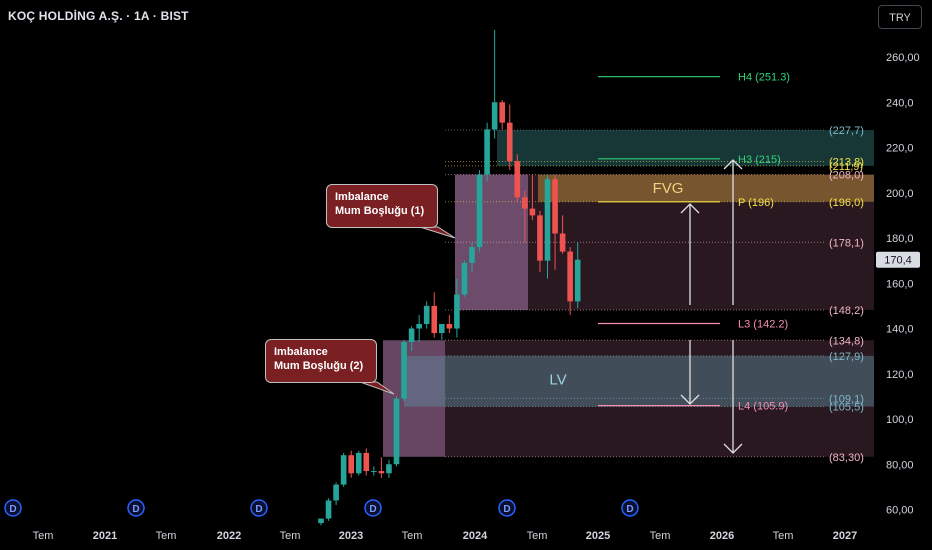  Describe the element at coordinates (846, 341) in the screenshot. I see `level-label-7: (134,8)` at that location.